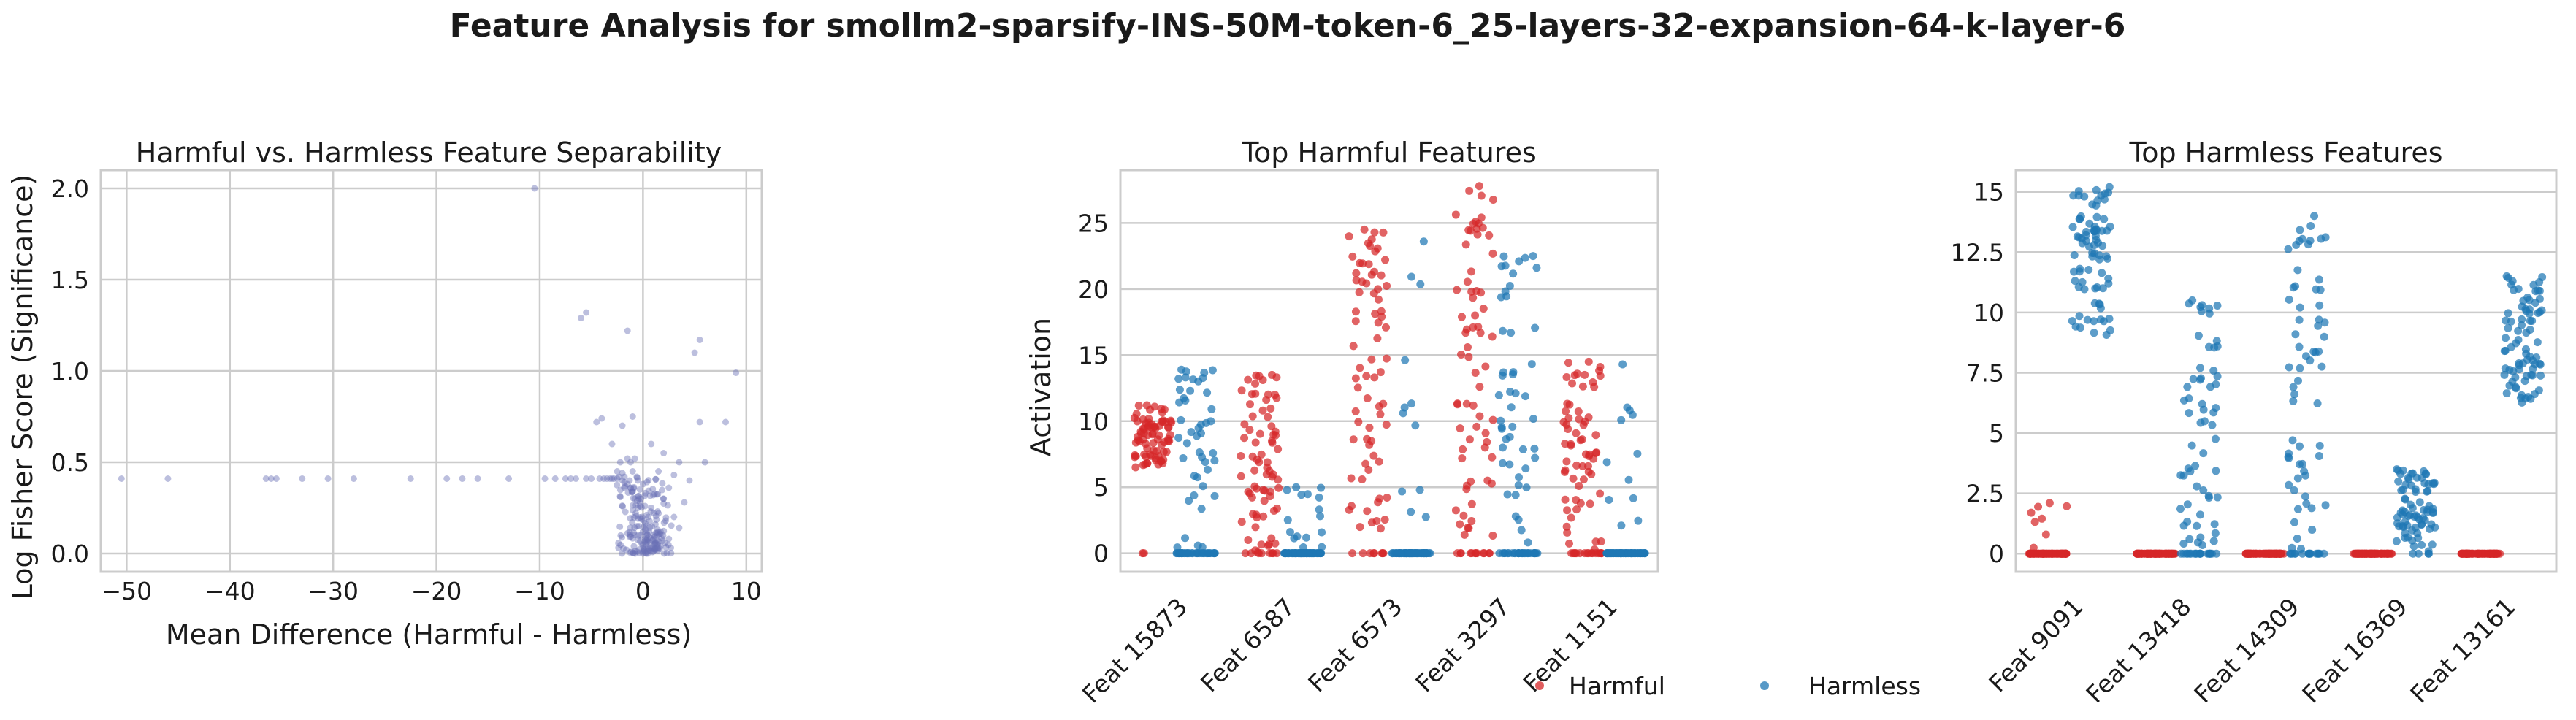 The image size is (2576, 720). What do you see at coordinates (1617, 686) in the screenshot?
I see `legend-label-harmful: Harmful` at bounding box center [1617, 686].